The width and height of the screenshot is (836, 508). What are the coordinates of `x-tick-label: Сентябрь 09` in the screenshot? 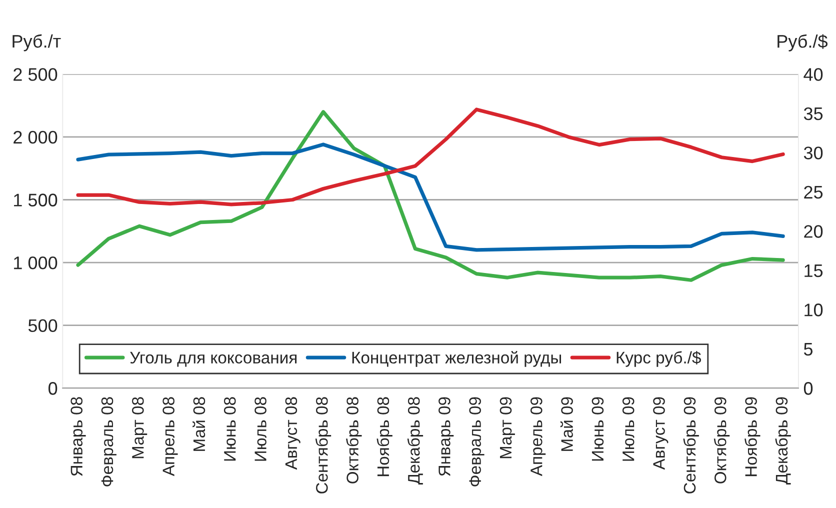 It's located at (691, 445).